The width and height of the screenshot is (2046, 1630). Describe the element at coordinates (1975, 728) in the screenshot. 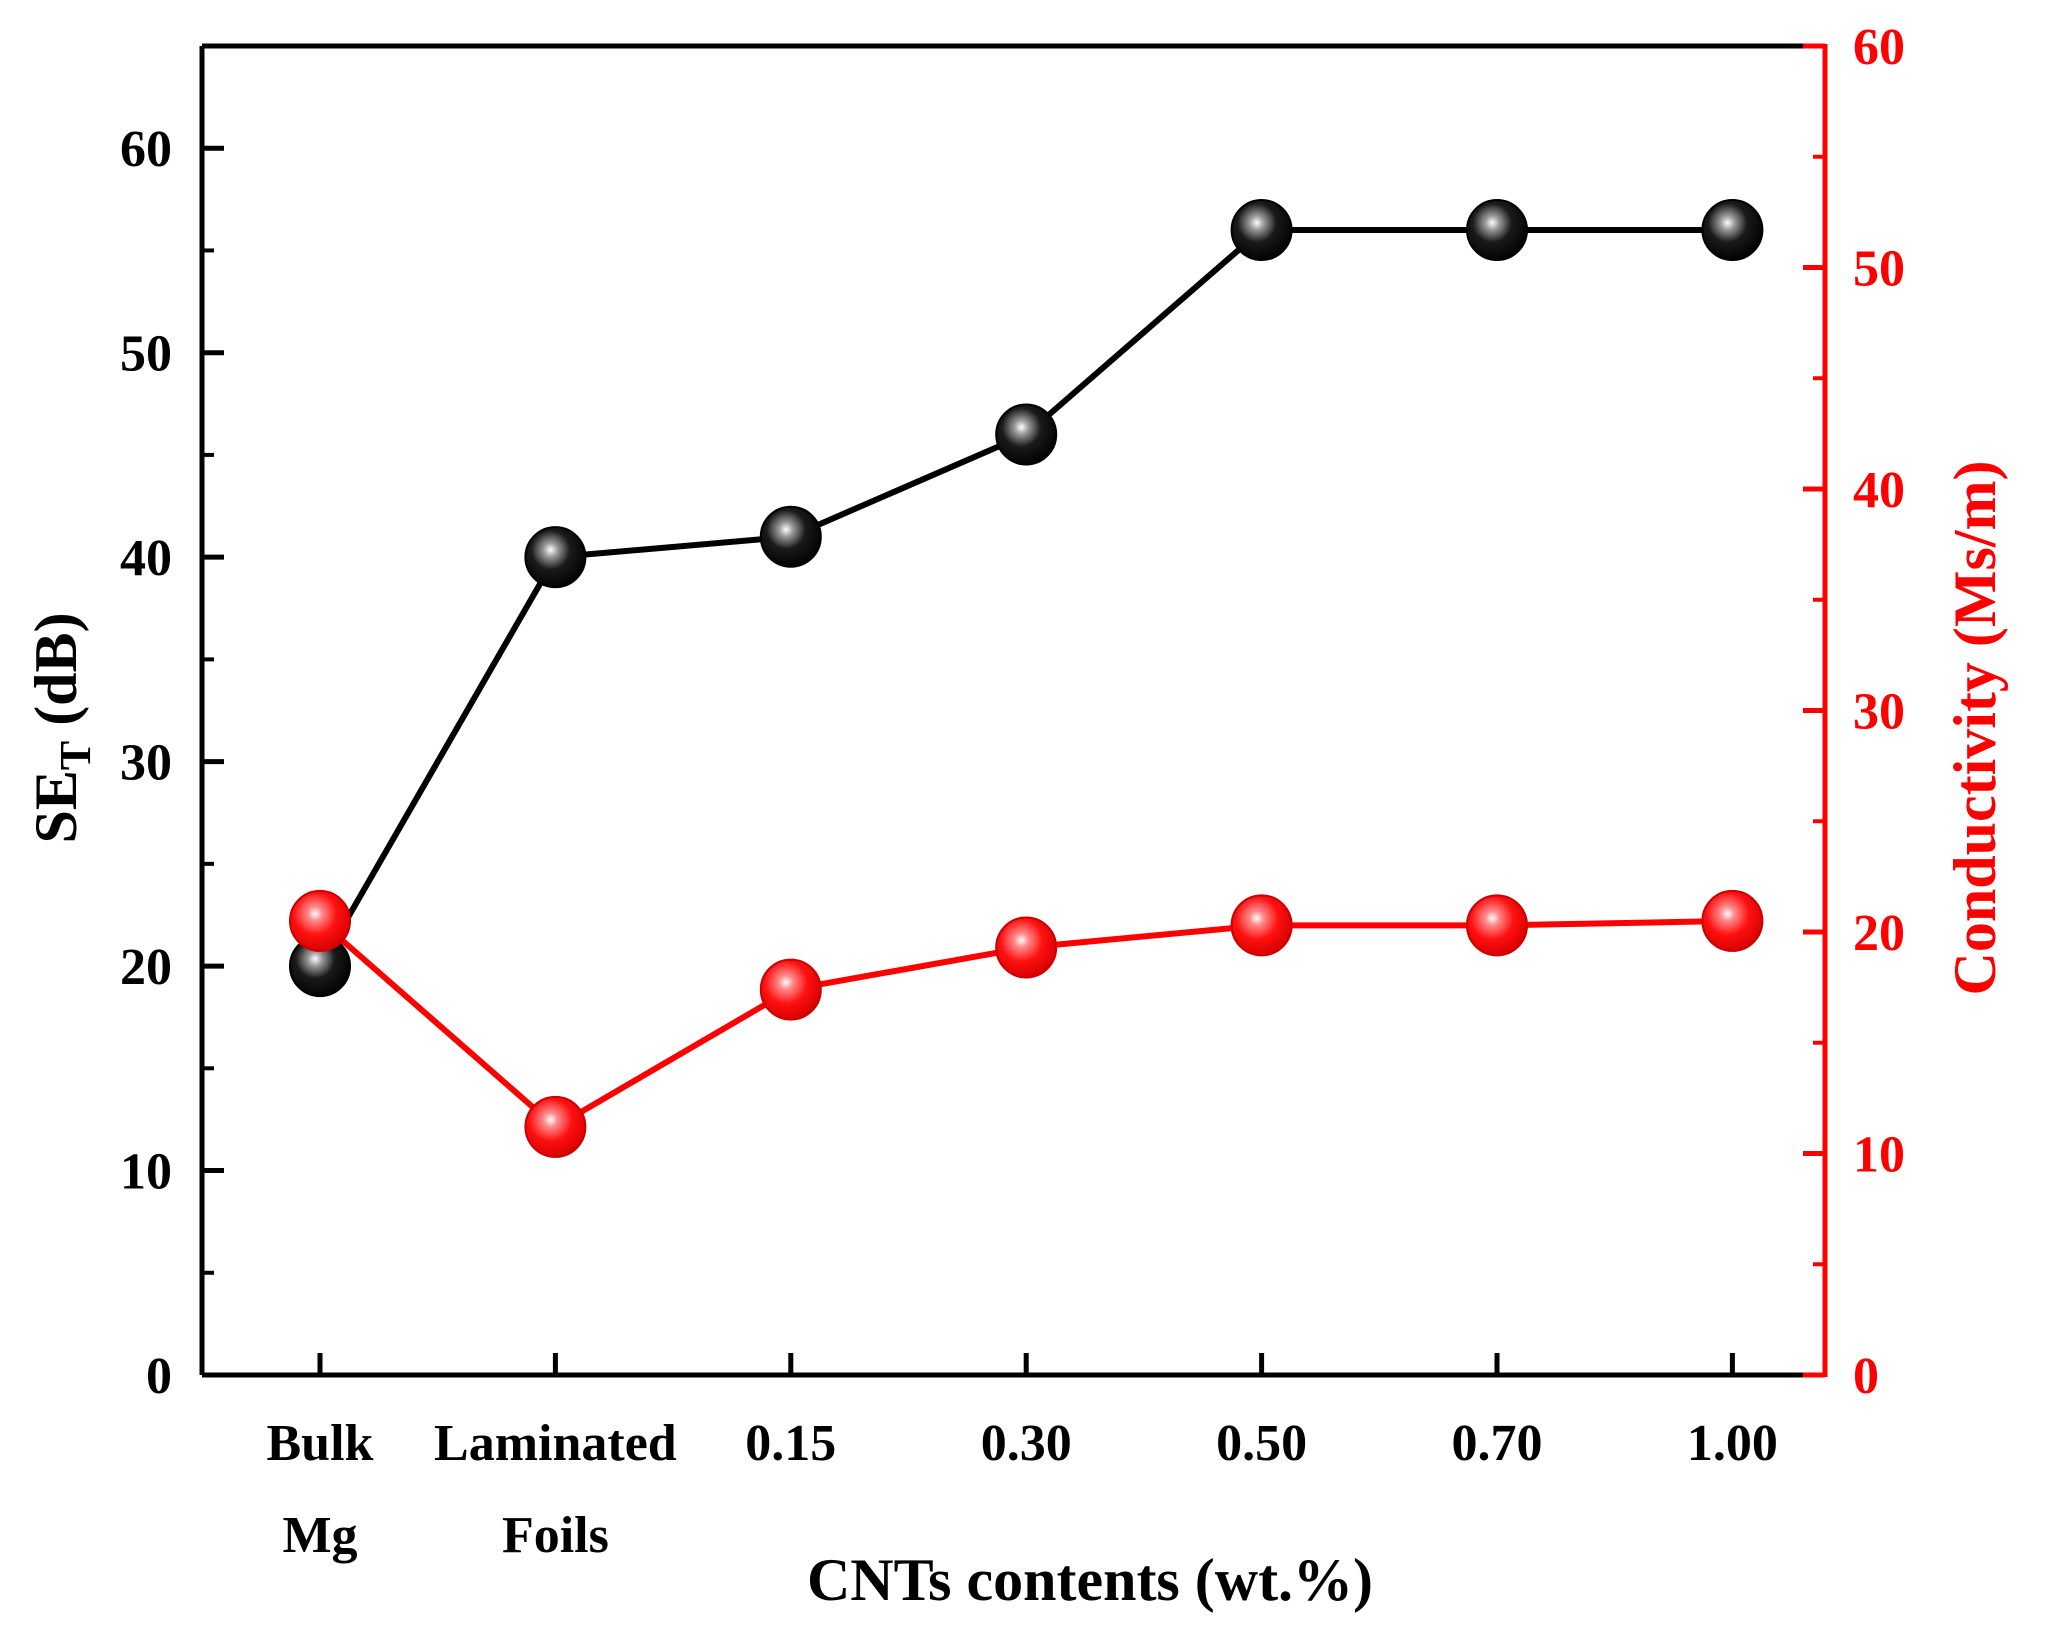

I see `y-axis-right-title: Conductivity (Ms/m)` at that location.